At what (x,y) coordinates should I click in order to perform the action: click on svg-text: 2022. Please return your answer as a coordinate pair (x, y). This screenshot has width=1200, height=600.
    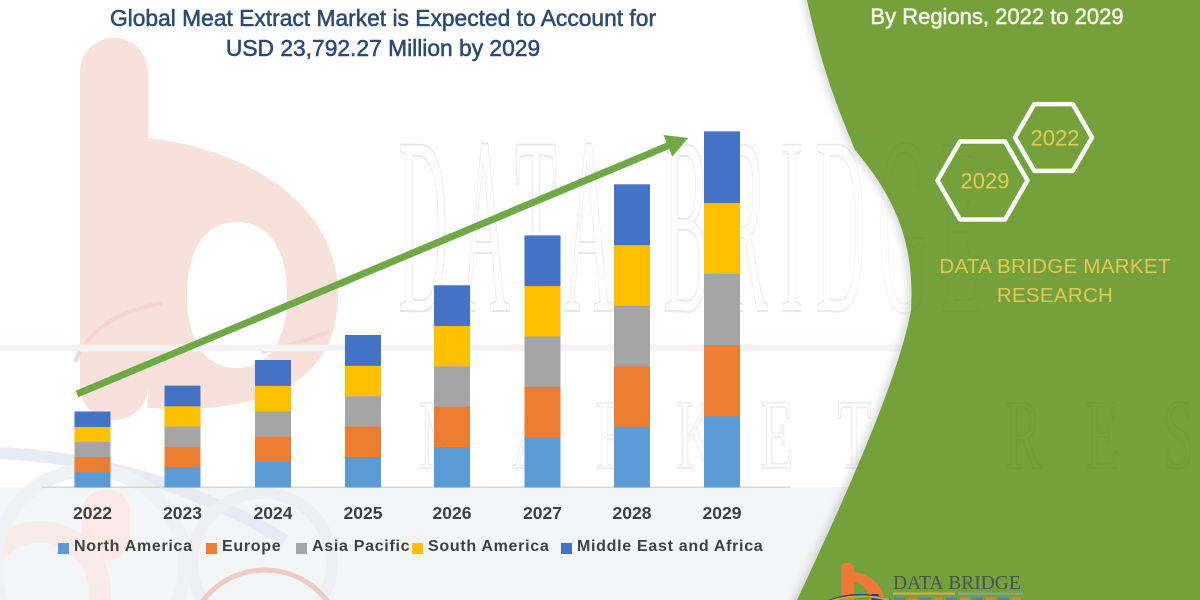
    Looking at the image, I should click on (1055, 138).